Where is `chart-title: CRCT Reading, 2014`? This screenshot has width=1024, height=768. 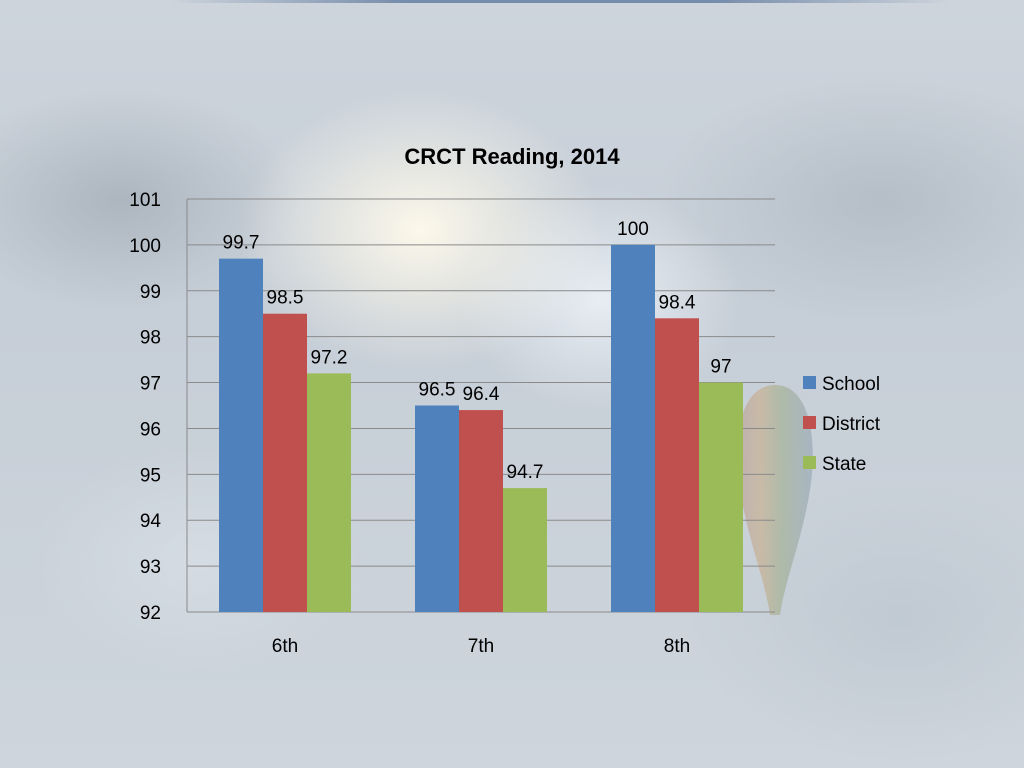 chart-title: CRCT Reading, 2014 is located at coordinates (512, 156).